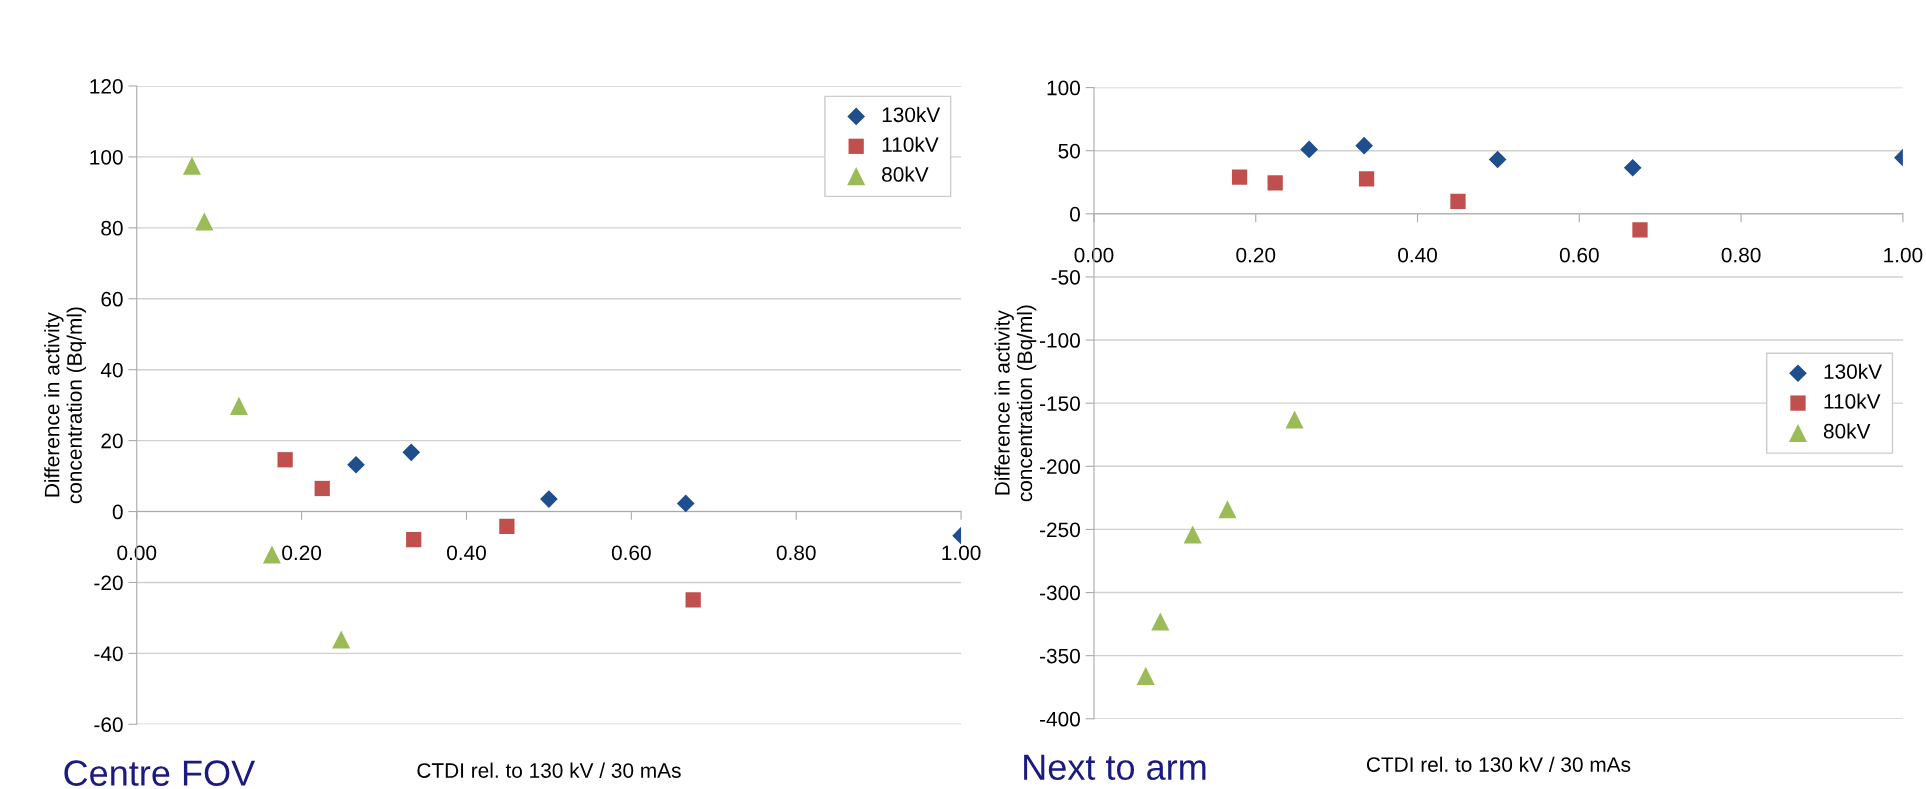  I want to click on y-tick-label: 50, so click(1069, 151).